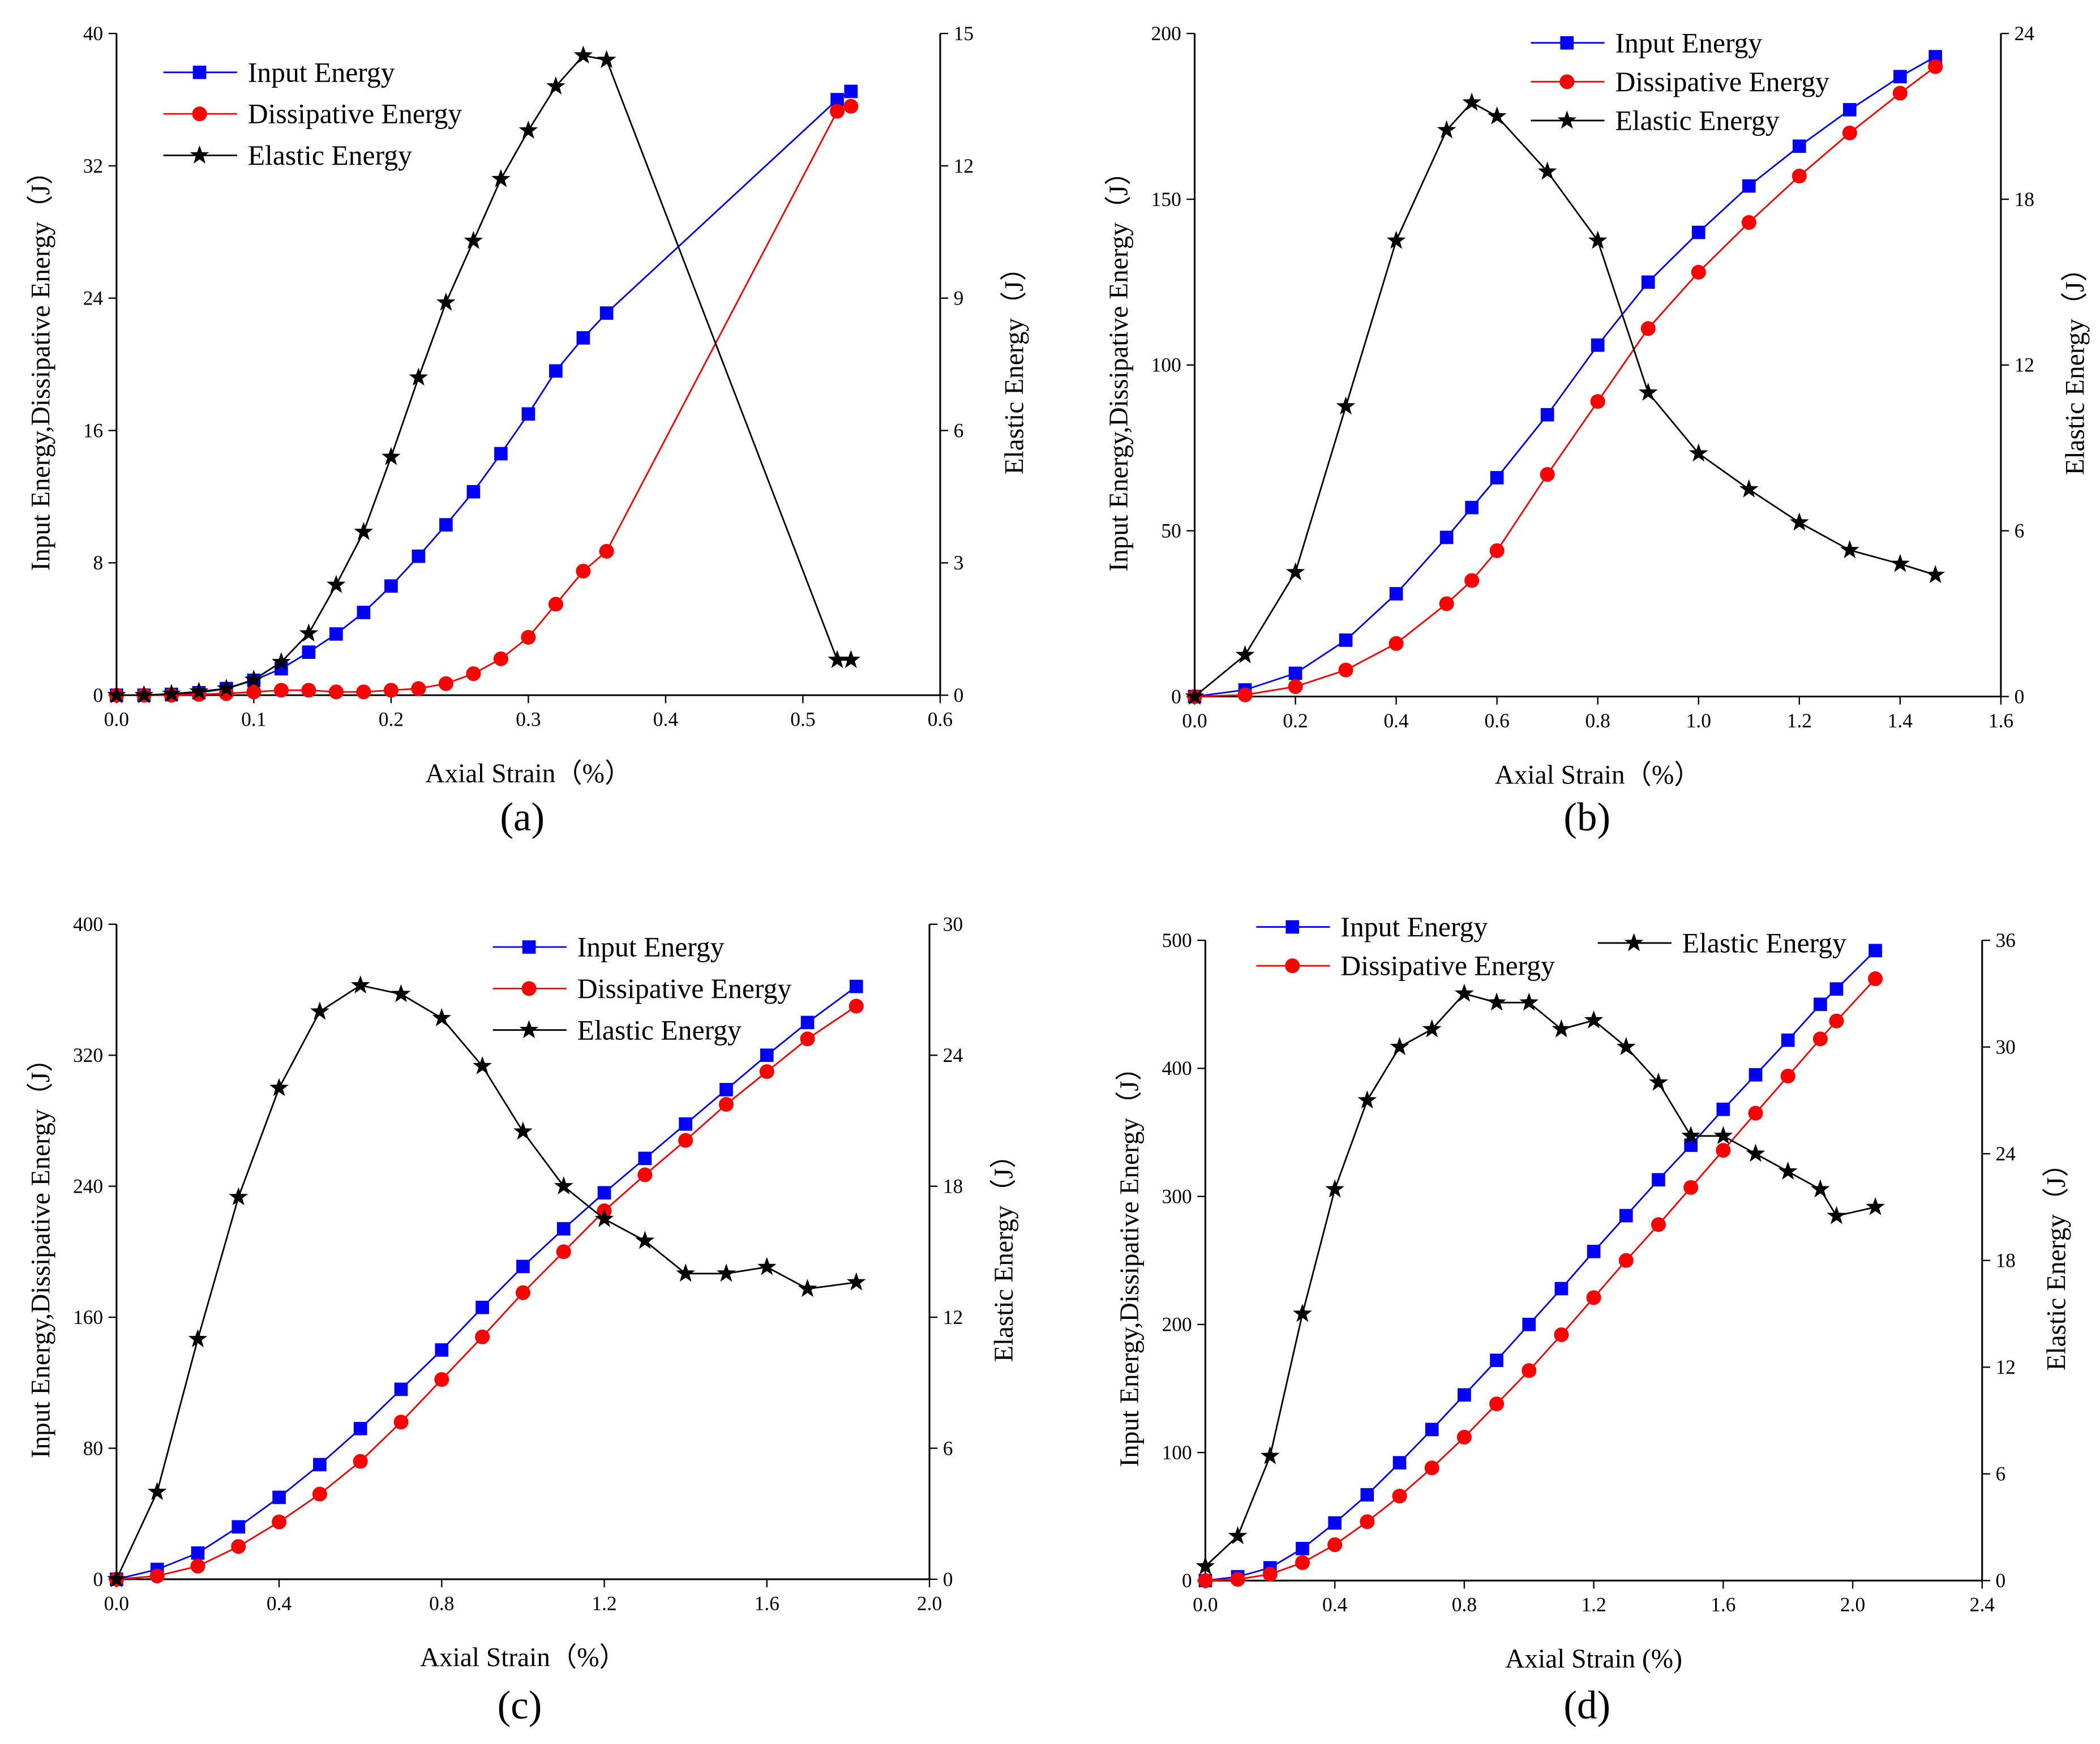  What do you see at coordinates (2024, 199) in the screenshot?
I see `y2-tick-label: 18` at bounding box center [2024, 199].